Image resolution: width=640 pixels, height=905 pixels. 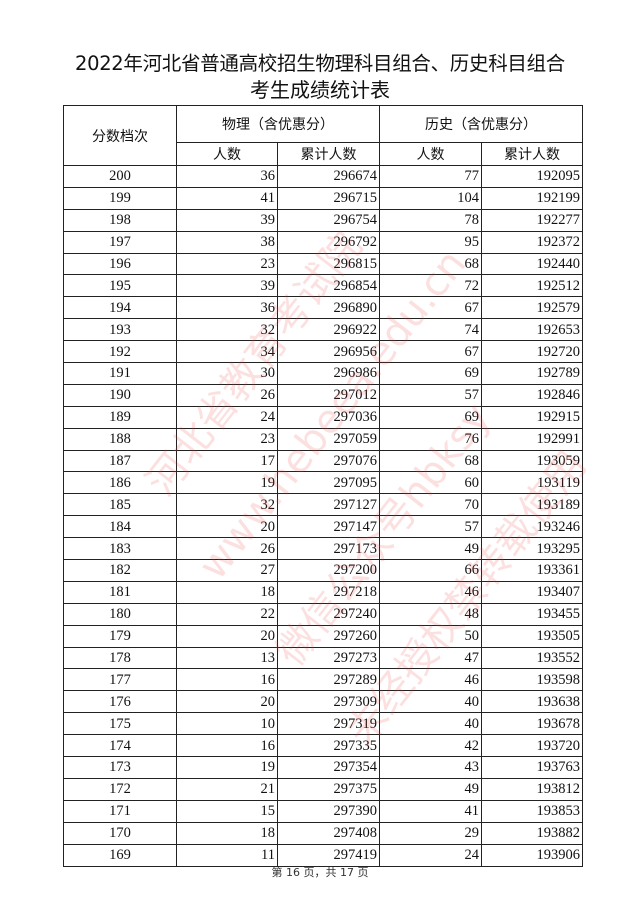 I want to click on cell-physics-cumulative: 297240, so click(x=328, y=614).